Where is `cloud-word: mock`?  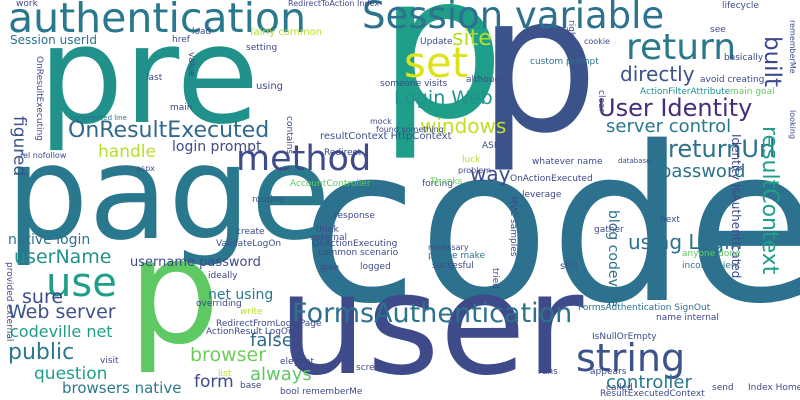 cloud-word: mock is located at coordinates (381, 121).